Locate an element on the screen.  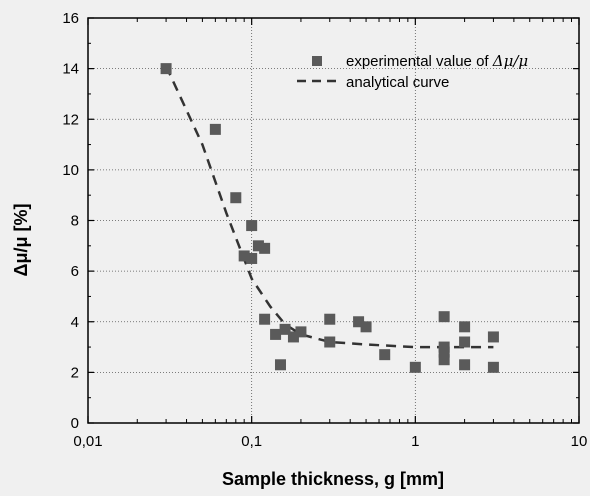
legend-label-analytical: analytical curve is located at coordinates (397, 82).